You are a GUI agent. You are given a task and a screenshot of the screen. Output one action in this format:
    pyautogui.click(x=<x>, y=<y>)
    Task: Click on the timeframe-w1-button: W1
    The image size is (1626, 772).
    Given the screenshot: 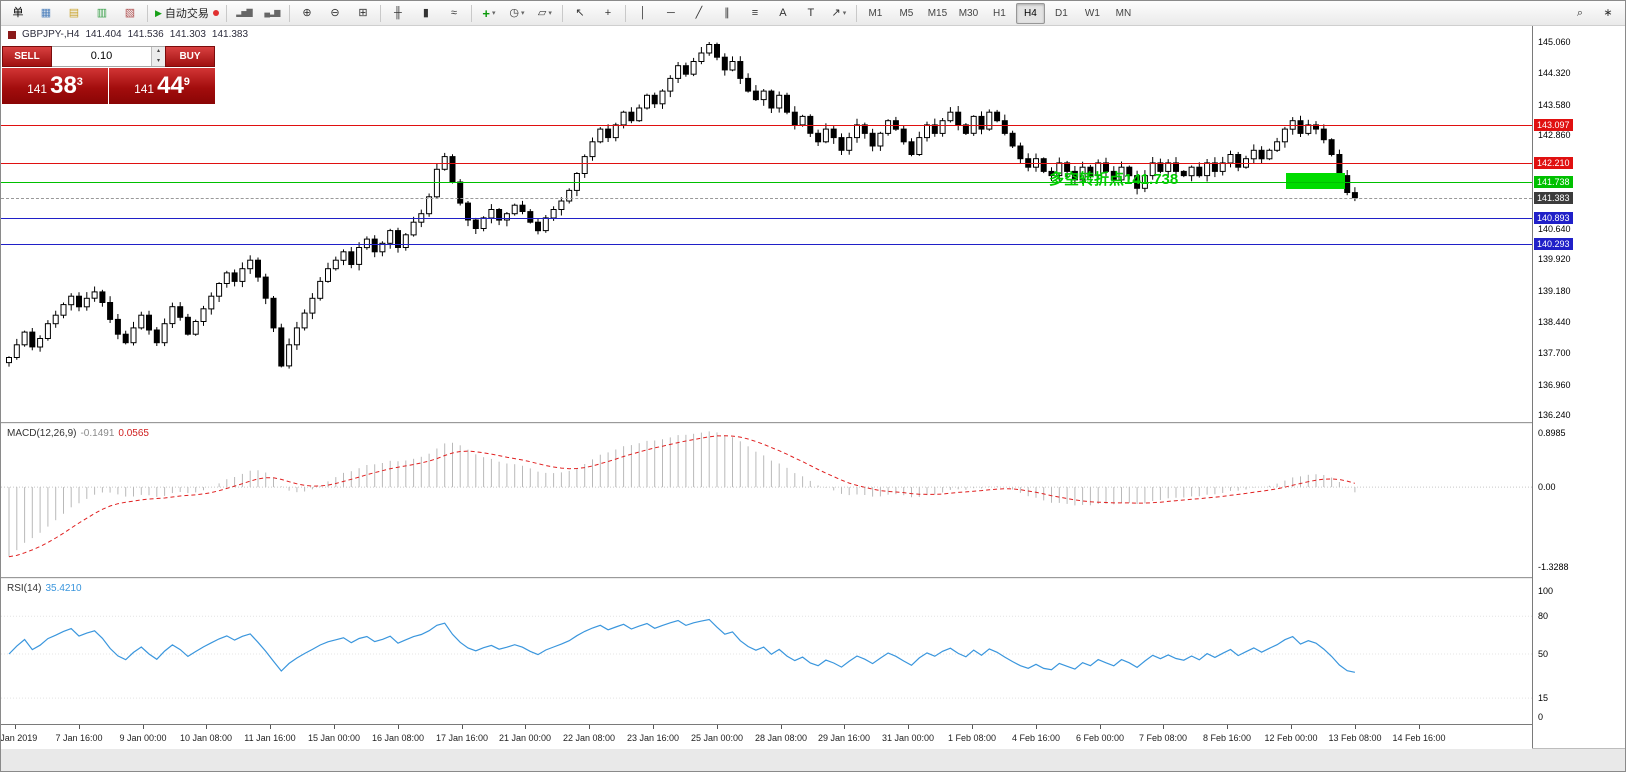 What is the action you would take?
    pyautogui.click(x=1092, y=13)
    